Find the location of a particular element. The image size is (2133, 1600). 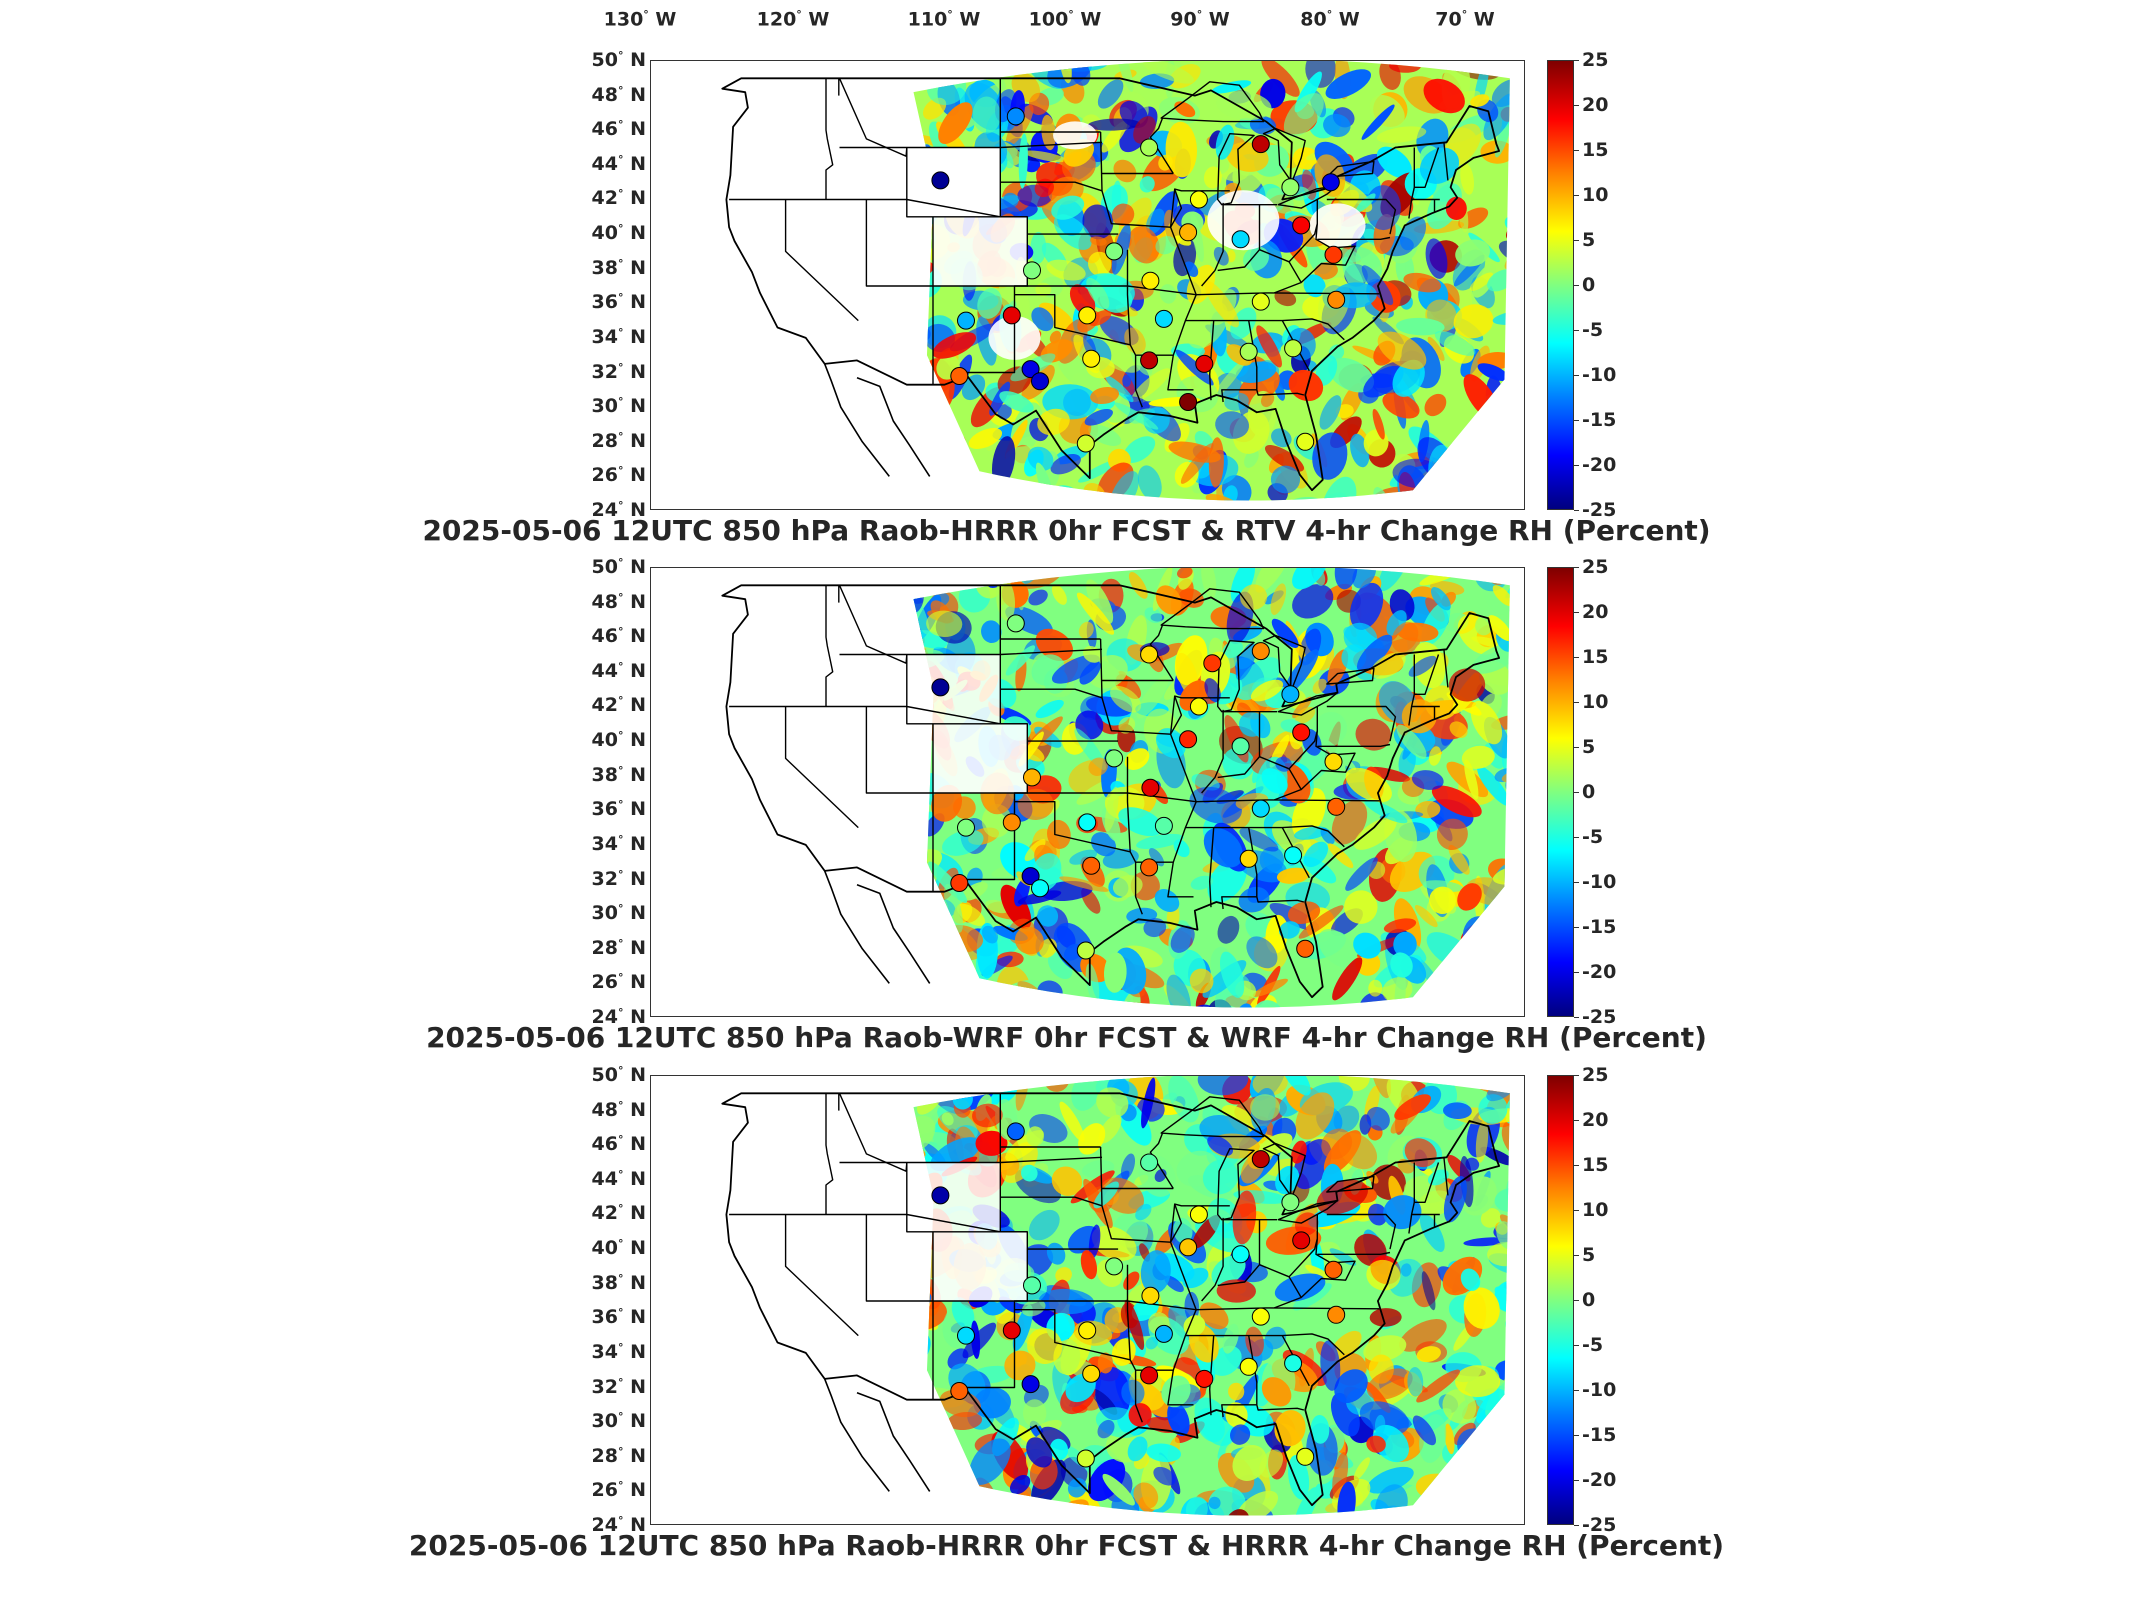

colorbar-tick: 20 is located at coordinates (1591, 612).